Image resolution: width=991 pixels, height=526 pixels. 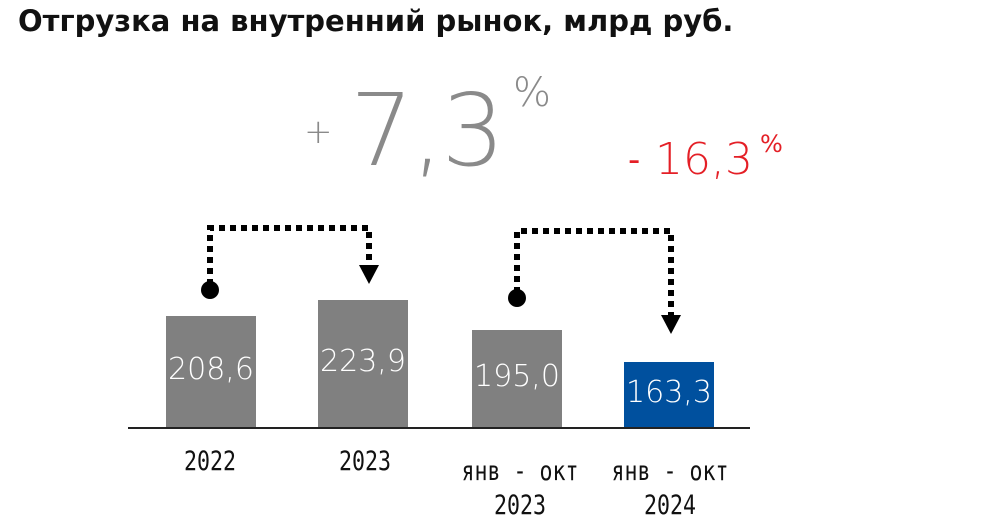 I want to click on growth-sign: +, so click(x=318, y=132).